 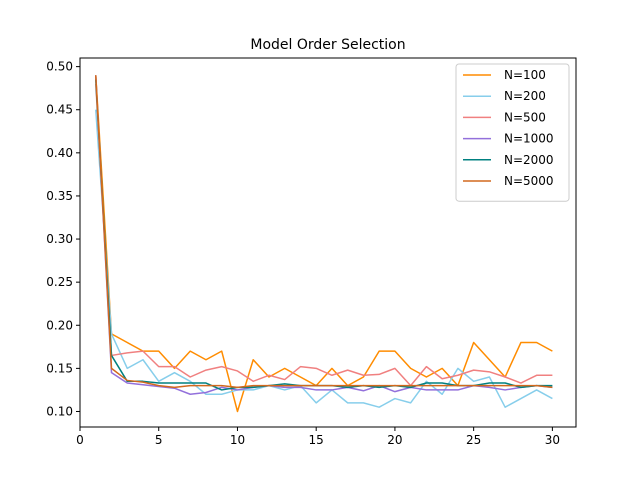 I want to click on x-tick-label: 20, so click(x=394, y=440).